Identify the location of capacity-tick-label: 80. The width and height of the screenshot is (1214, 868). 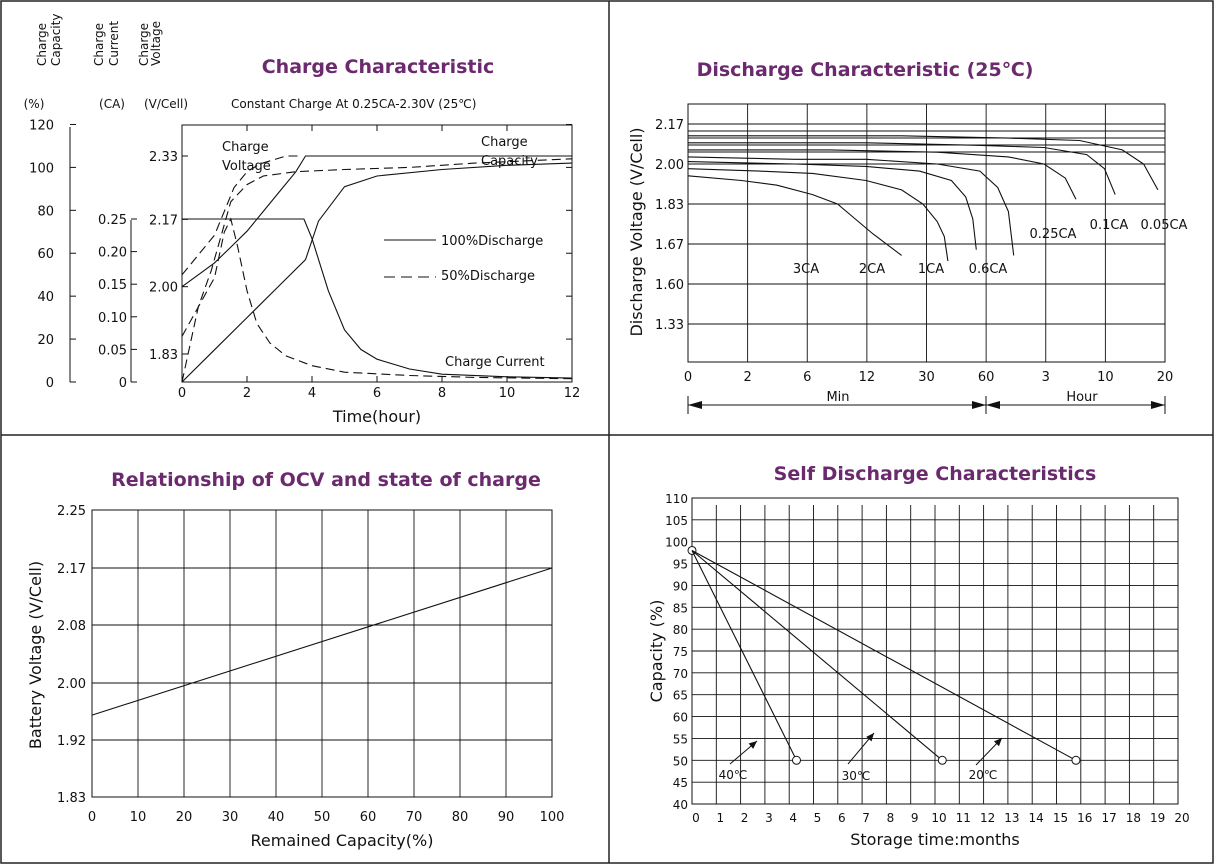
(45, 211).